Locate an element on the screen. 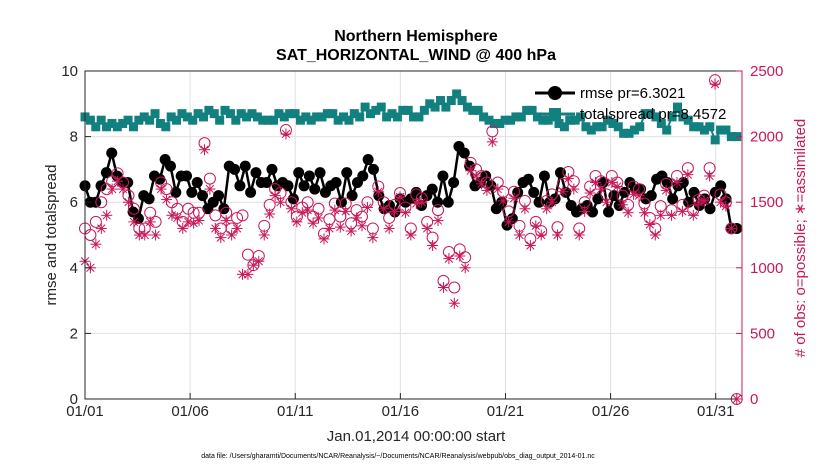 The width and height of the screenshot is (830, 470). totalspread-series is located at coordinates (411, 117).